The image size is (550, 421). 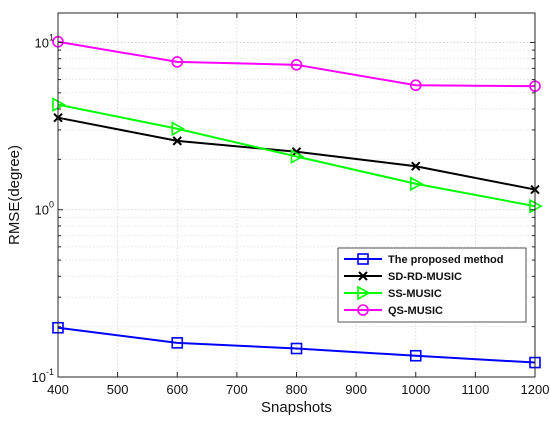 What do you see at coordinates (415, 389) in the screenshot?
I see `x-tick-label: 1000` at bounding box center [415, 389].